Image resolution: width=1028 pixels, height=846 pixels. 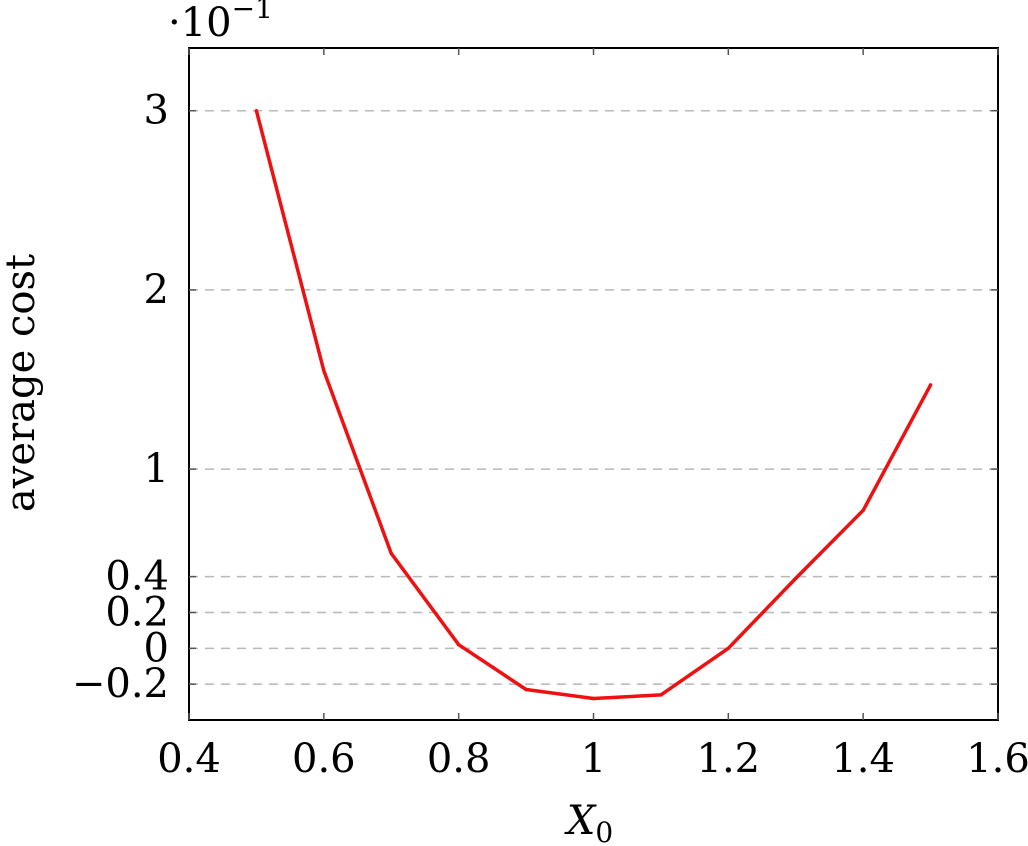 I want to click on x-tick-label: 1.6, so click(x=997, y=759).